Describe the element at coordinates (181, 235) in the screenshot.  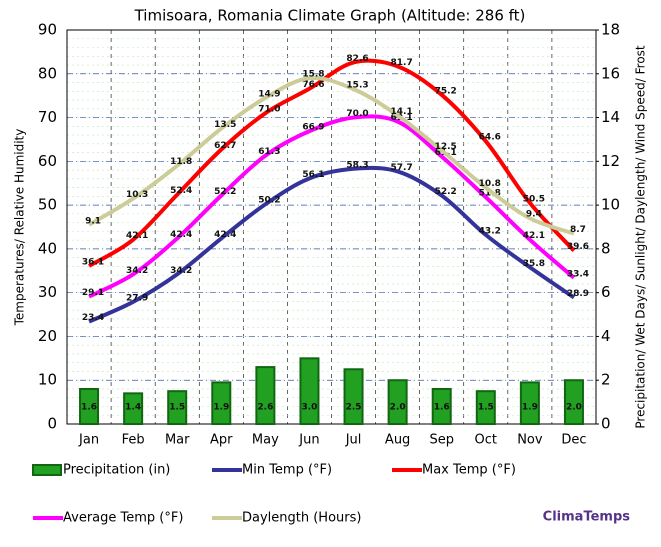
I see `data-label: 42.4` at that location.